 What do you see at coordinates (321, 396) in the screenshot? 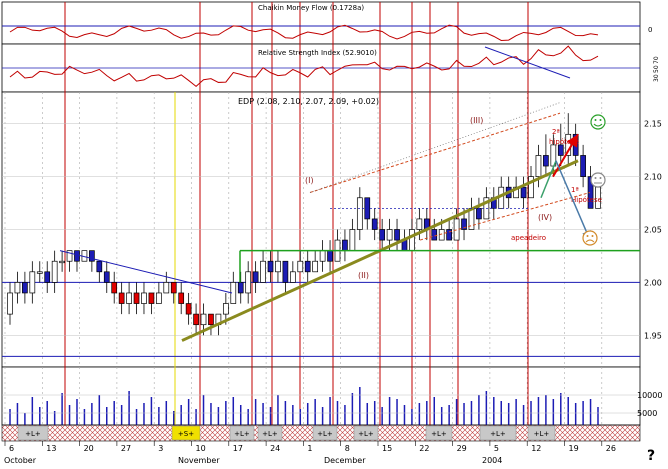
I see `panel-frame` at bounding box center [321, 396].